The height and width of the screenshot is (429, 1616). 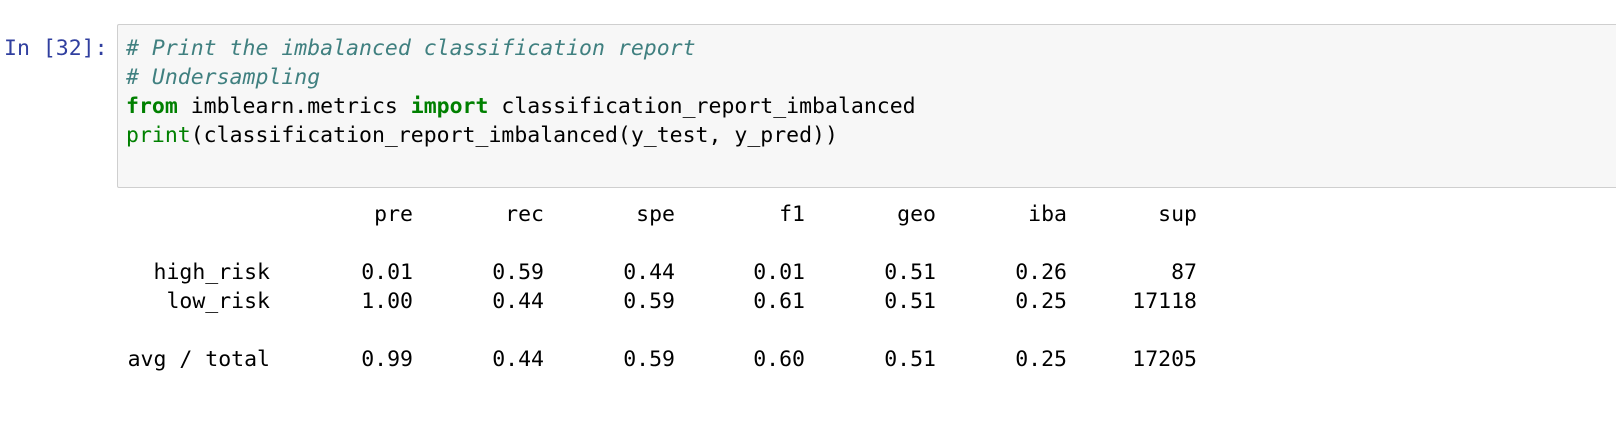 What do you see at coordinates (1177, 214) in the screenshot?
I see `column-header: sup` at bounding box center [1177, 214].